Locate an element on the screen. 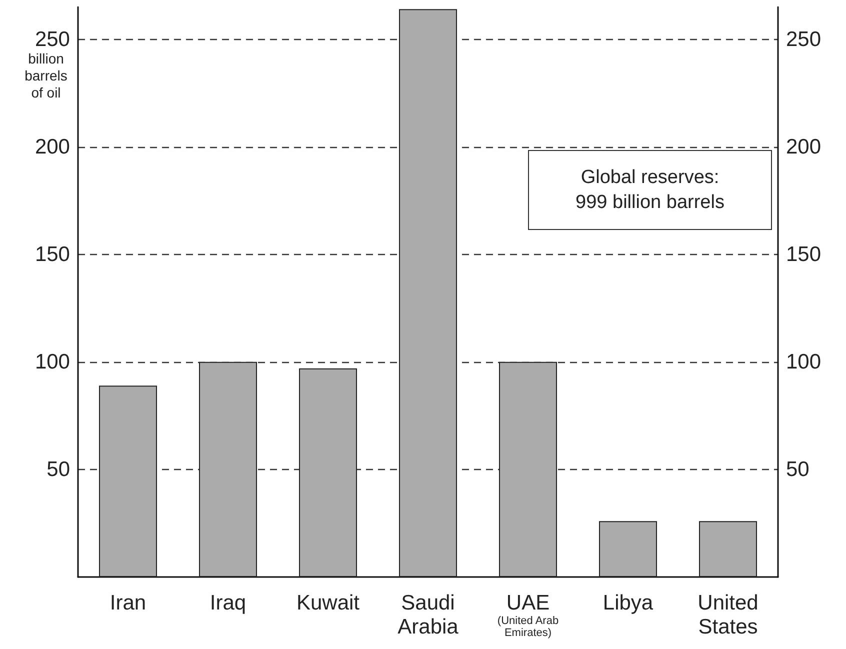  y-axis-title: billion barrels of oil is located at coordinates (46, 75).